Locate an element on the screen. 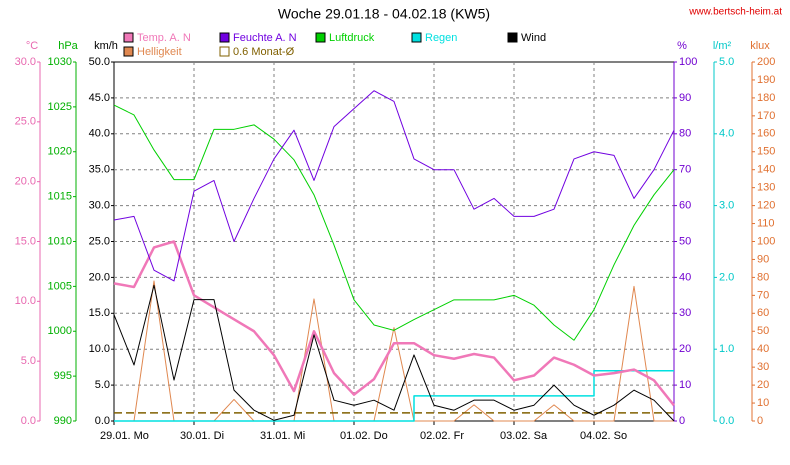  tick-label: 1000 is located at coordinates (60, 331).